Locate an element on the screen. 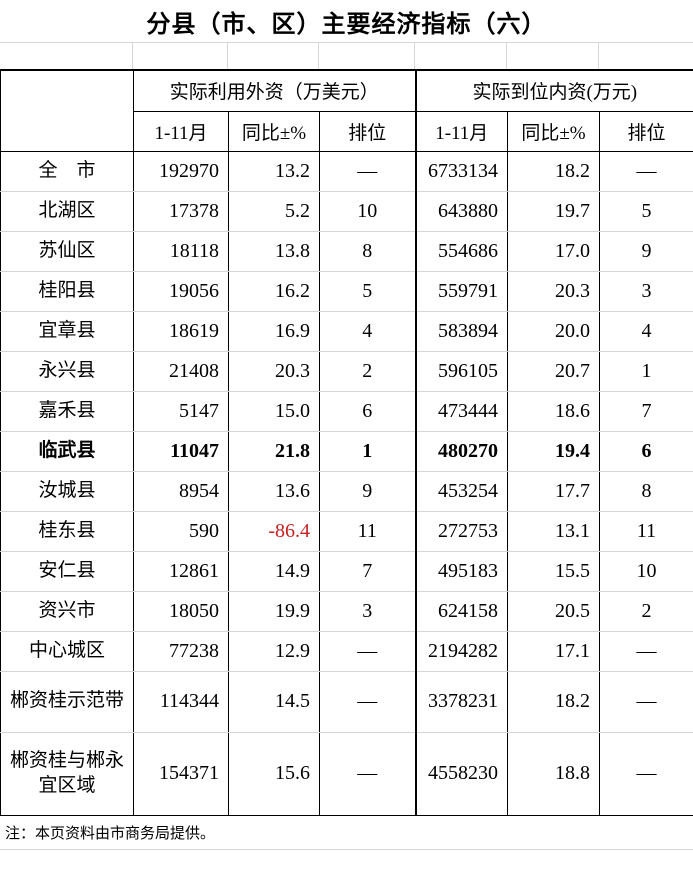 Image resolution: width=693 pixels, height=872 pixels. cell-dom-yoy: 18.8 is located at coordinates (553, 773).